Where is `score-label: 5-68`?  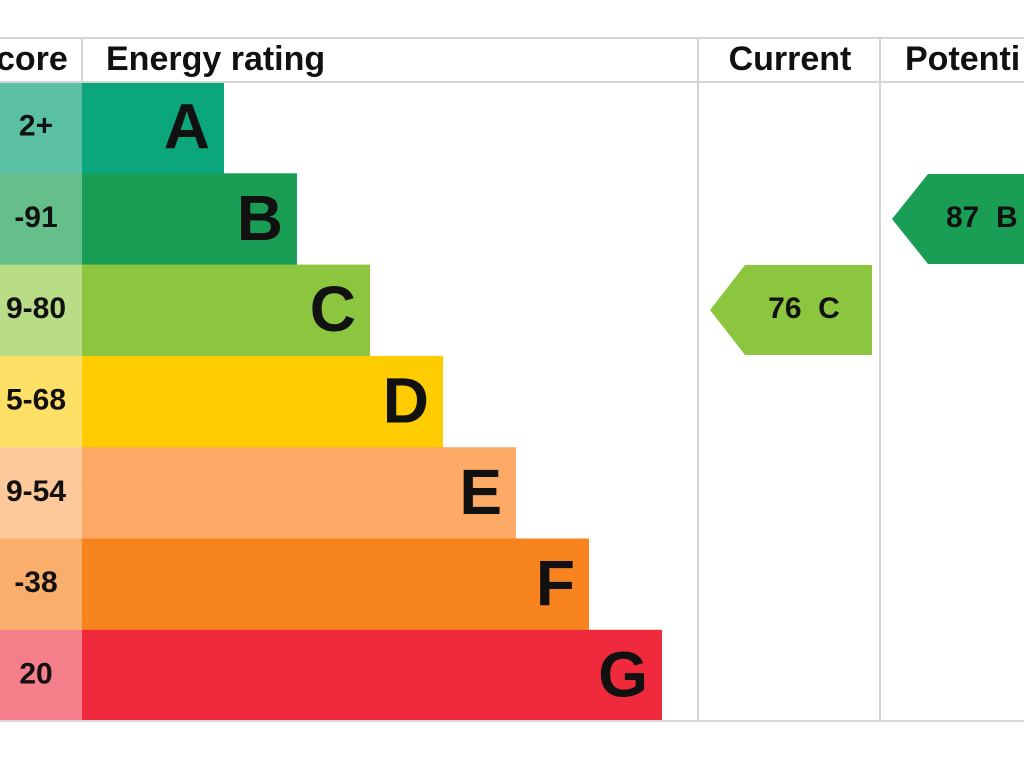
score-label: 5-68 is located at coordinates (36, 399).